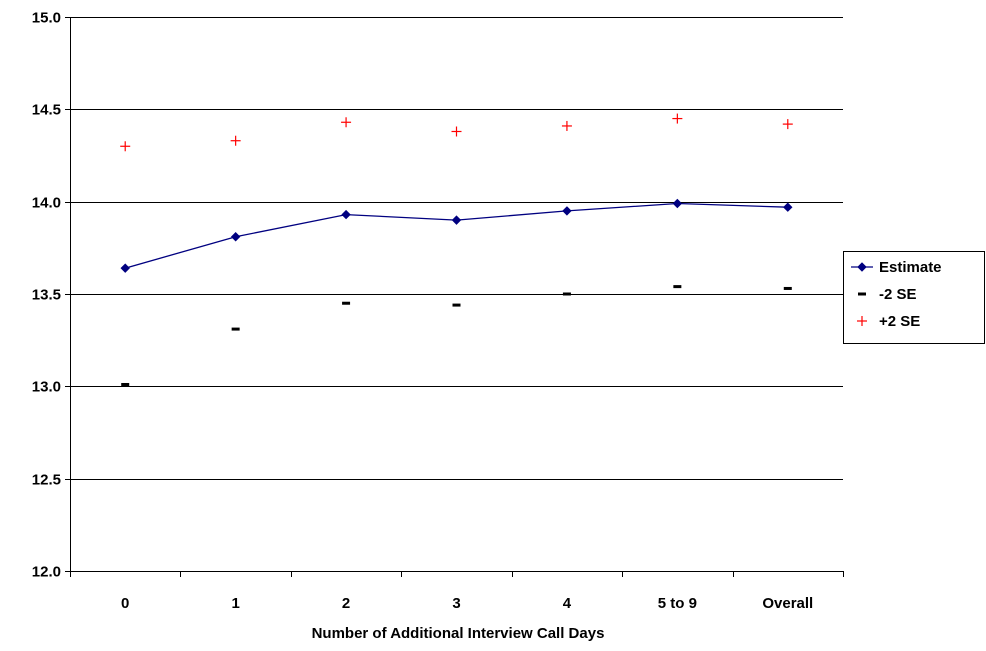  Describe the element at coordinates (467, 603) in the screenshot. I see `x-tick-labels: 0 1 2 3 4 5 to 9 Overall` at that location.